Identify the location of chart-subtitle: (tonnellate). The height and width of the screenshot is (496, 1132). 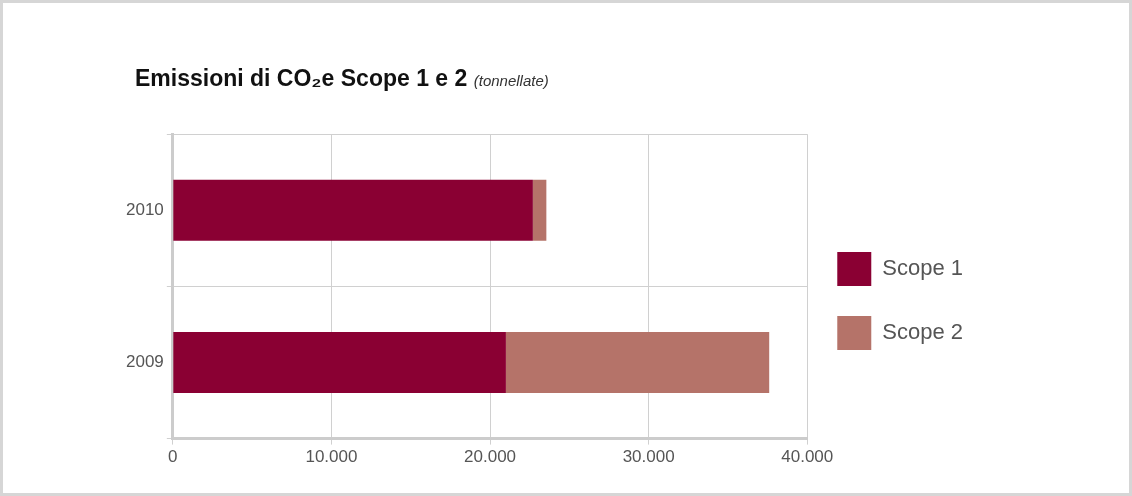
(511, 80).